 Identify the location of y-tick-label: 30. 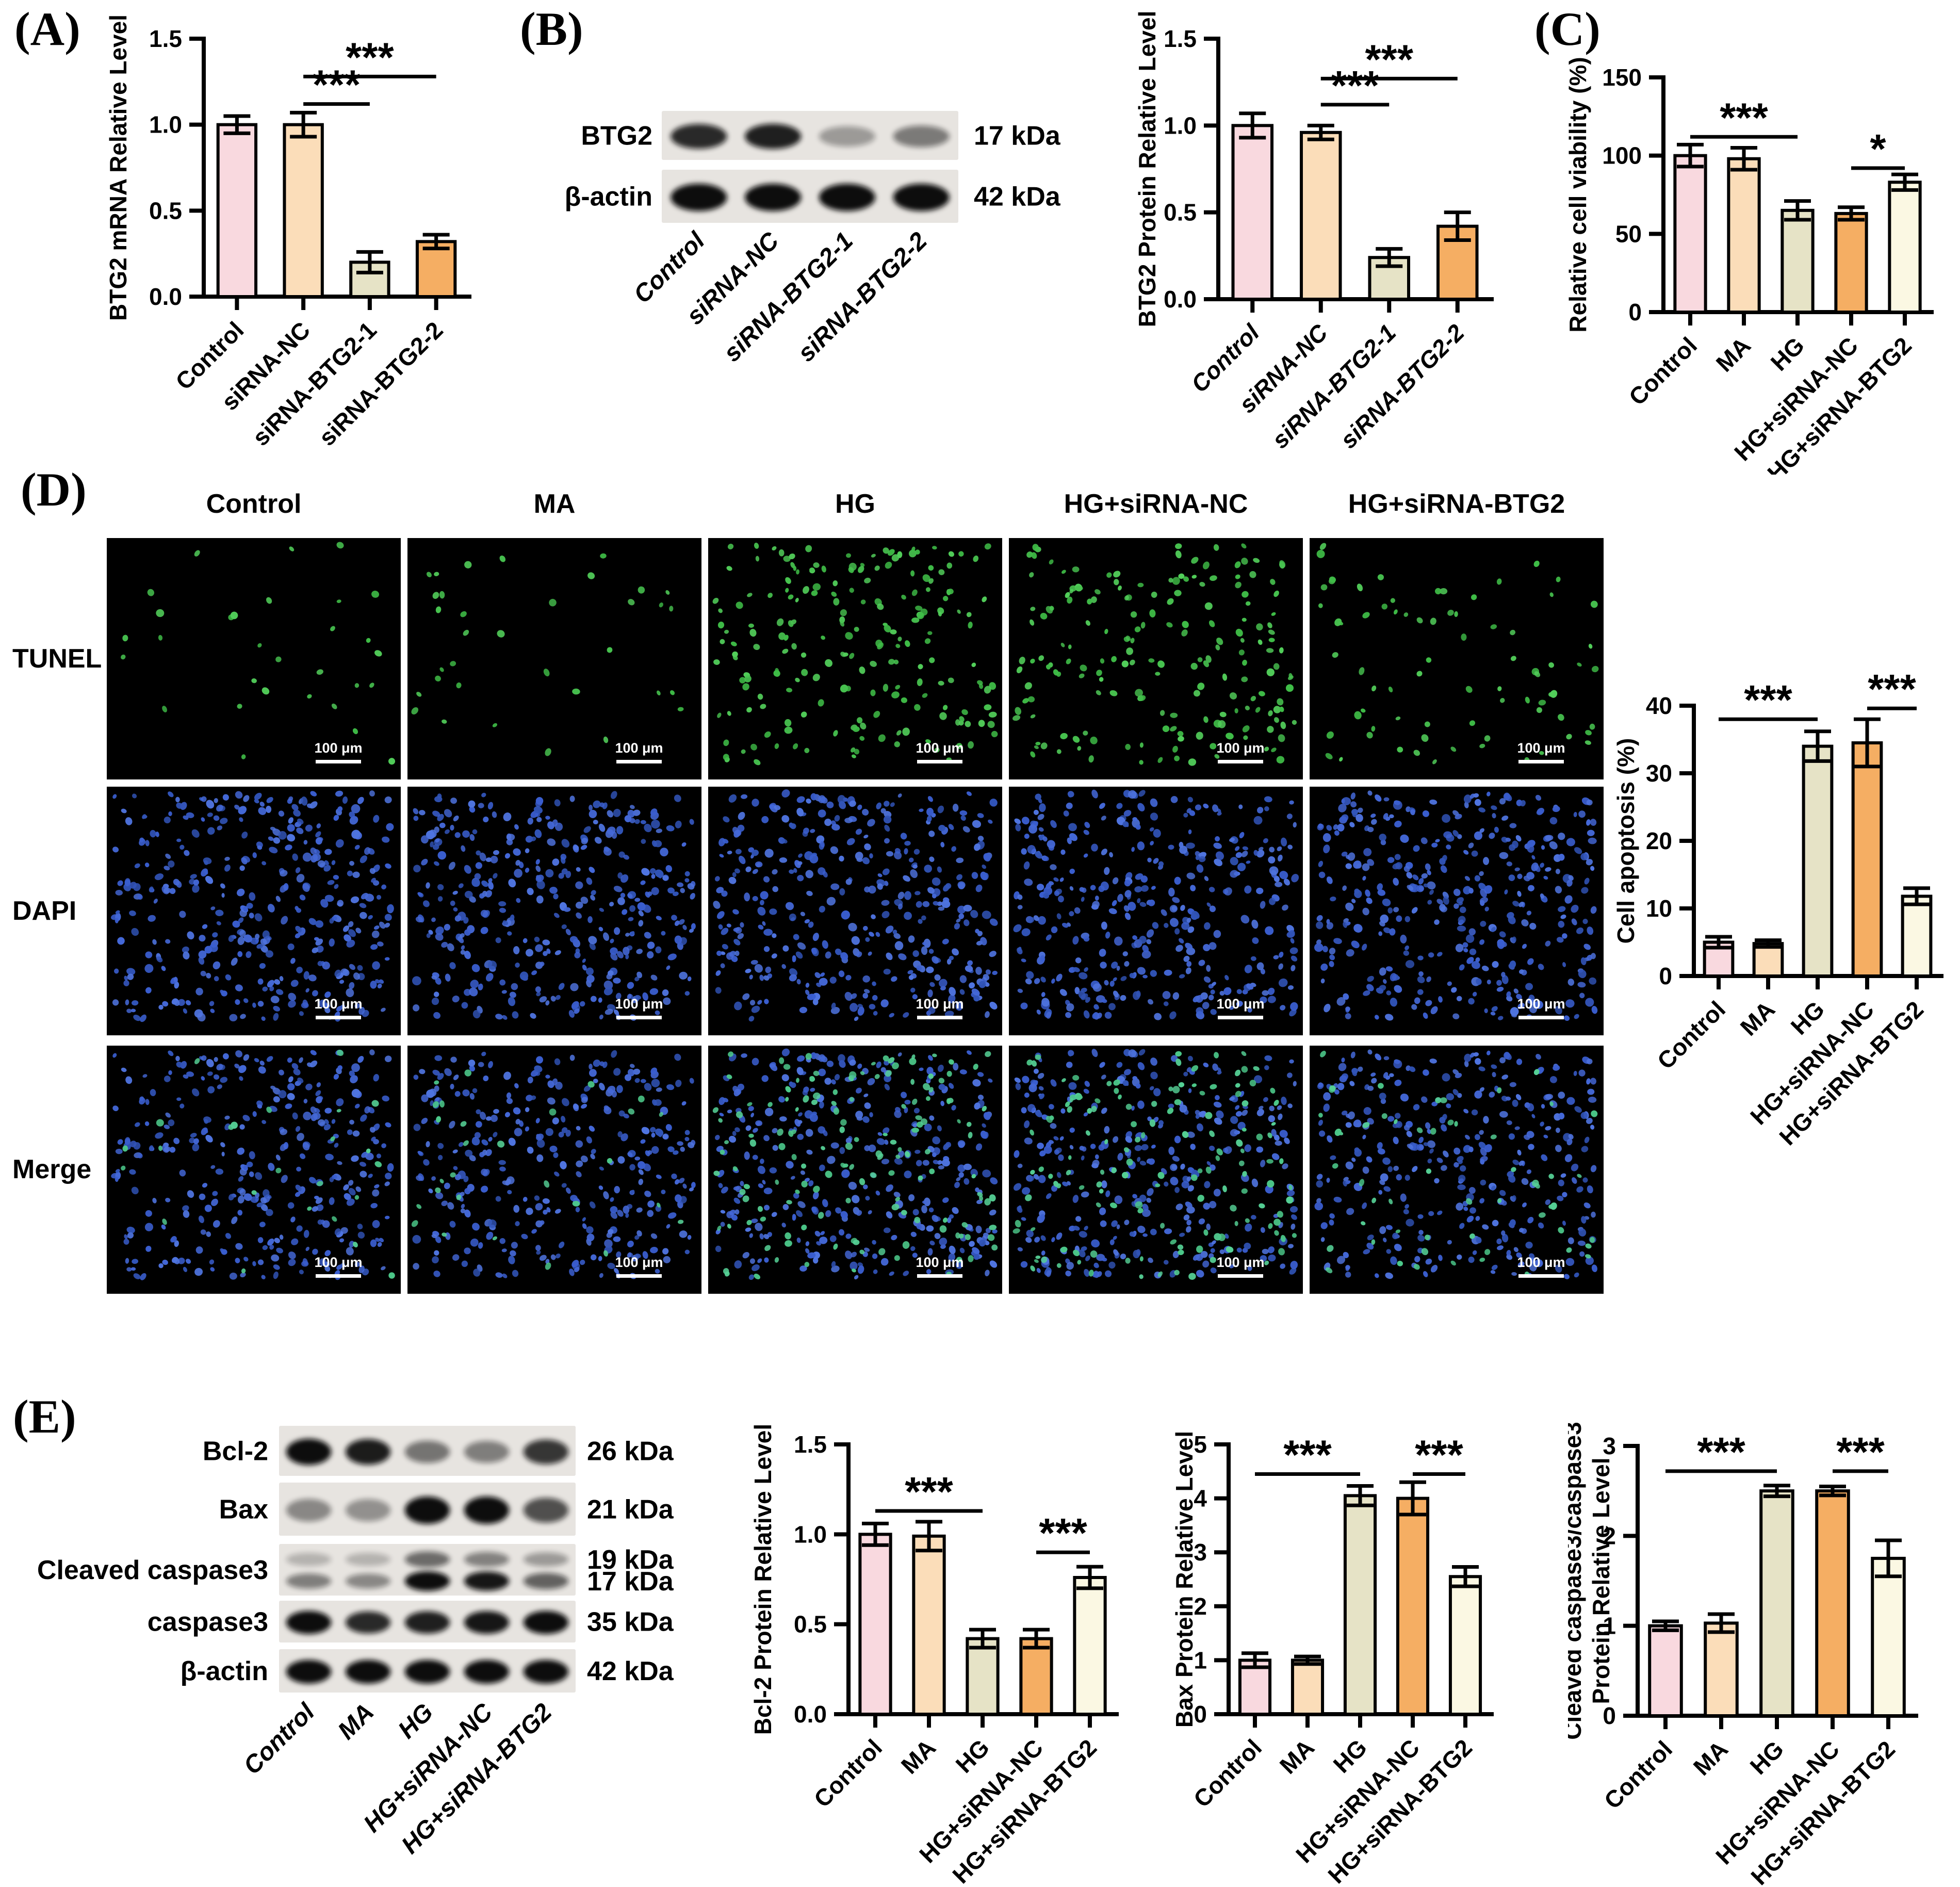
(1659, 774).